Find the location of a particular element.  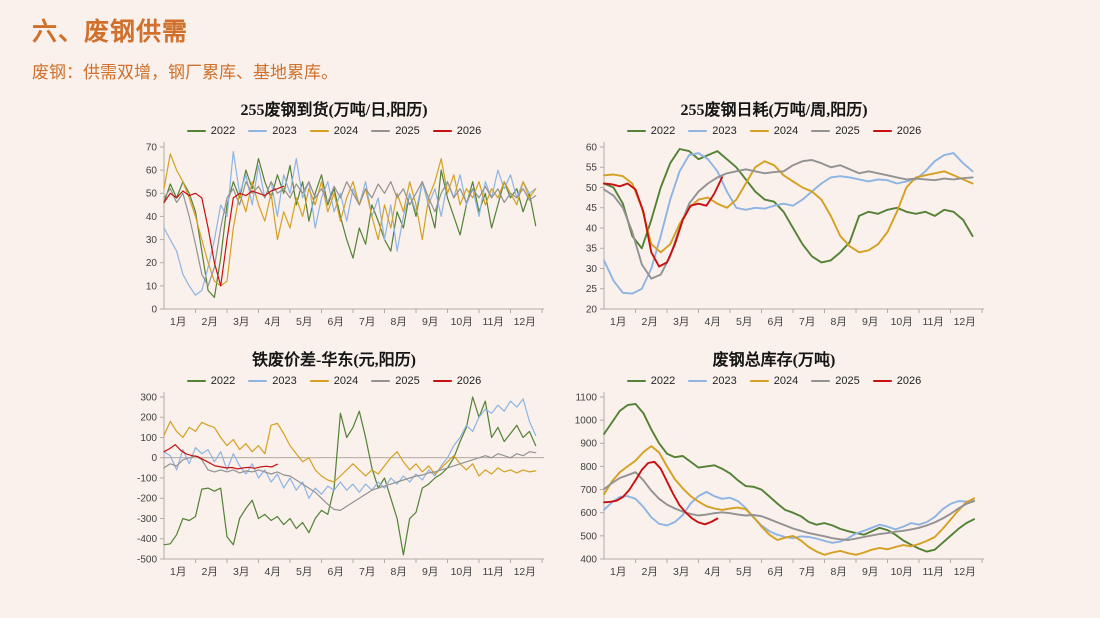

svg-text: -200 is located at coordinates (147, 499).